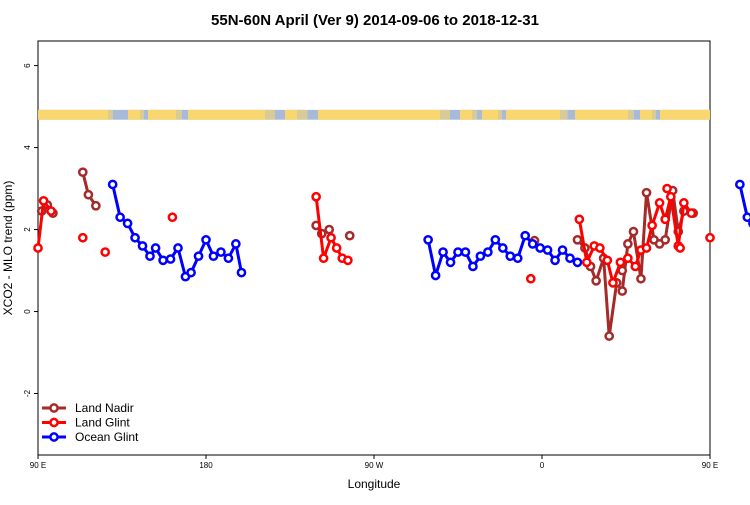  I want to click on y-axis-label: XCO2 - MLO trend (ppm), so click(8, 248).